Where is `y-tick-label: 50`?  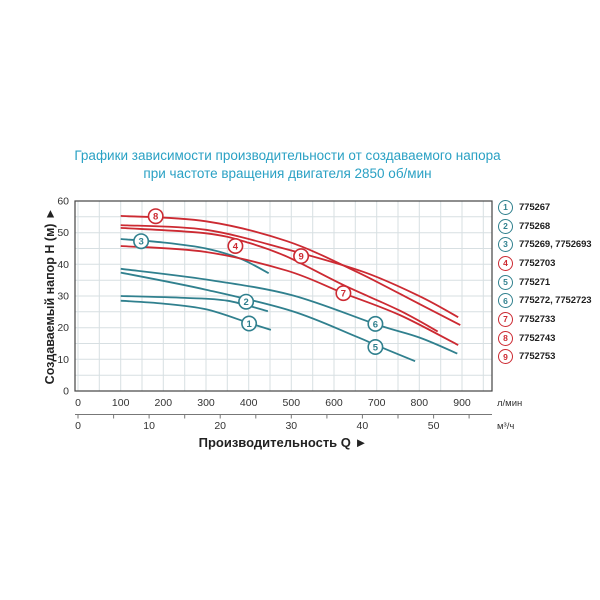
y-tick-label: 50 is located at coordinates (63, 233).